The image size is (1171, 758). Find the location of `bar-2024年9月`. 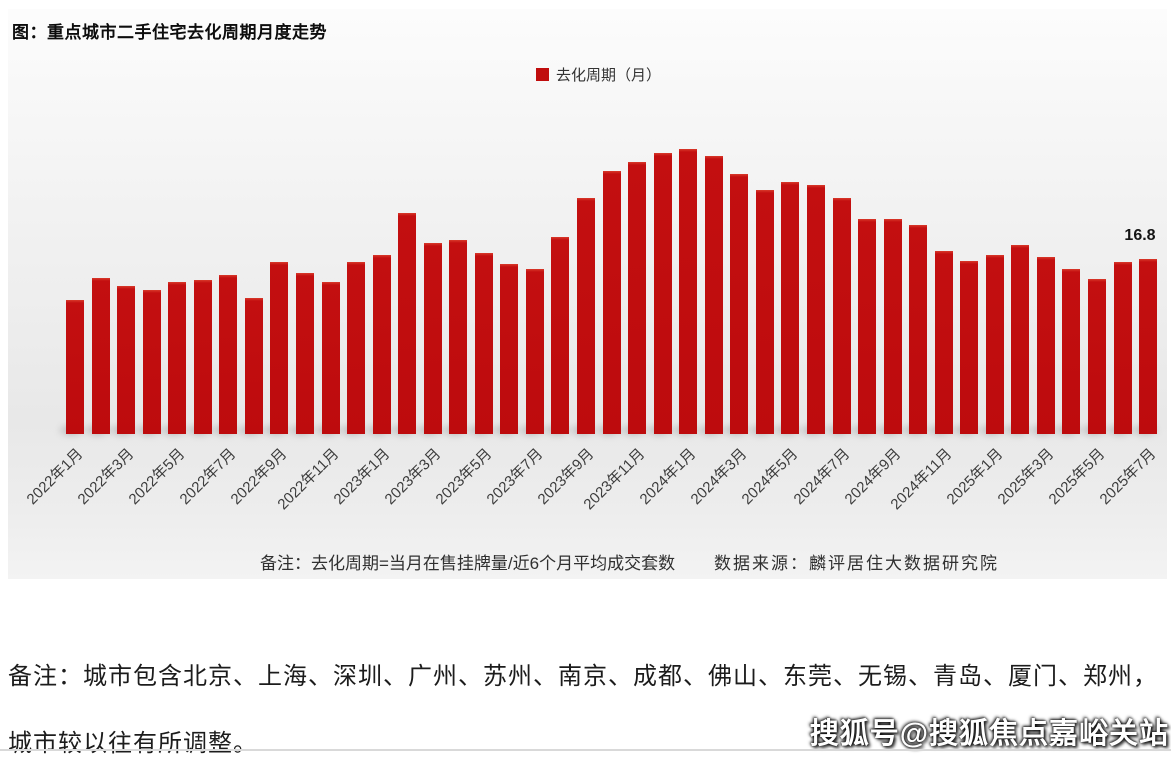

bar-2024年9月 is located at coordinates (892, 326).